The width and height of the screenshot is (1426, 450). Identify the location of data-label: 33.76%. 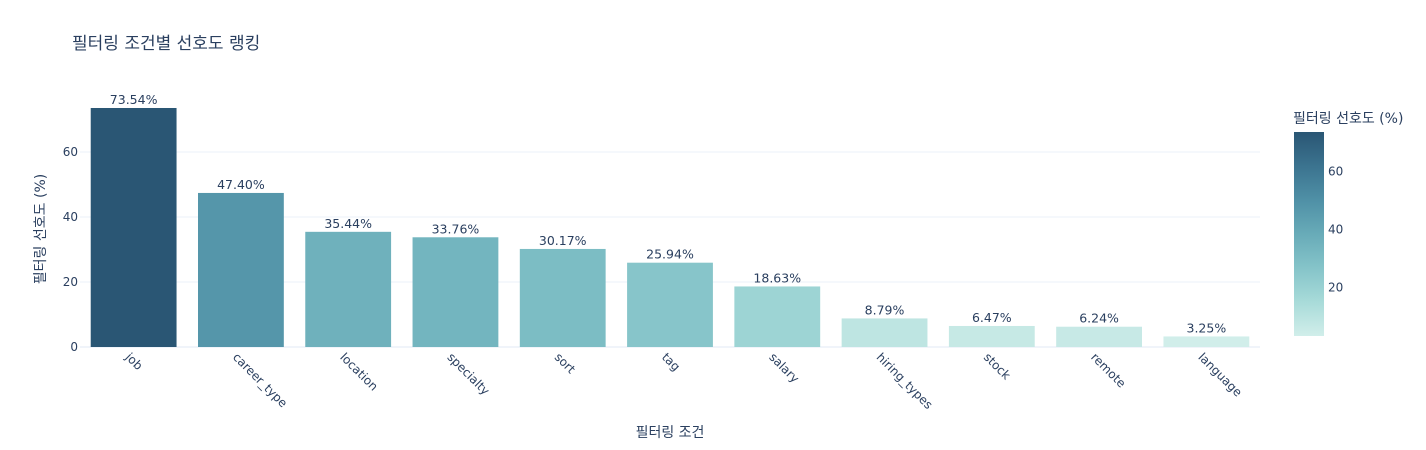
(456, 228).